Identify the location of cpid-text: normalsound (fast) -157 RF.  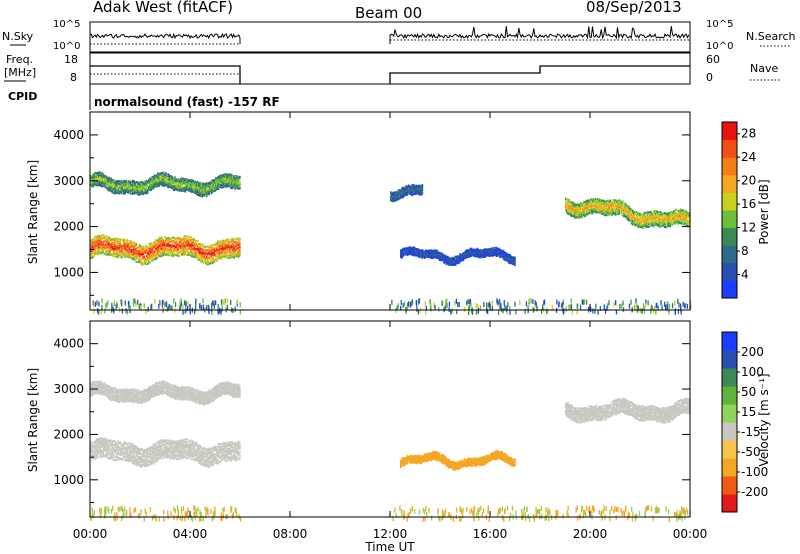
(187, 102).